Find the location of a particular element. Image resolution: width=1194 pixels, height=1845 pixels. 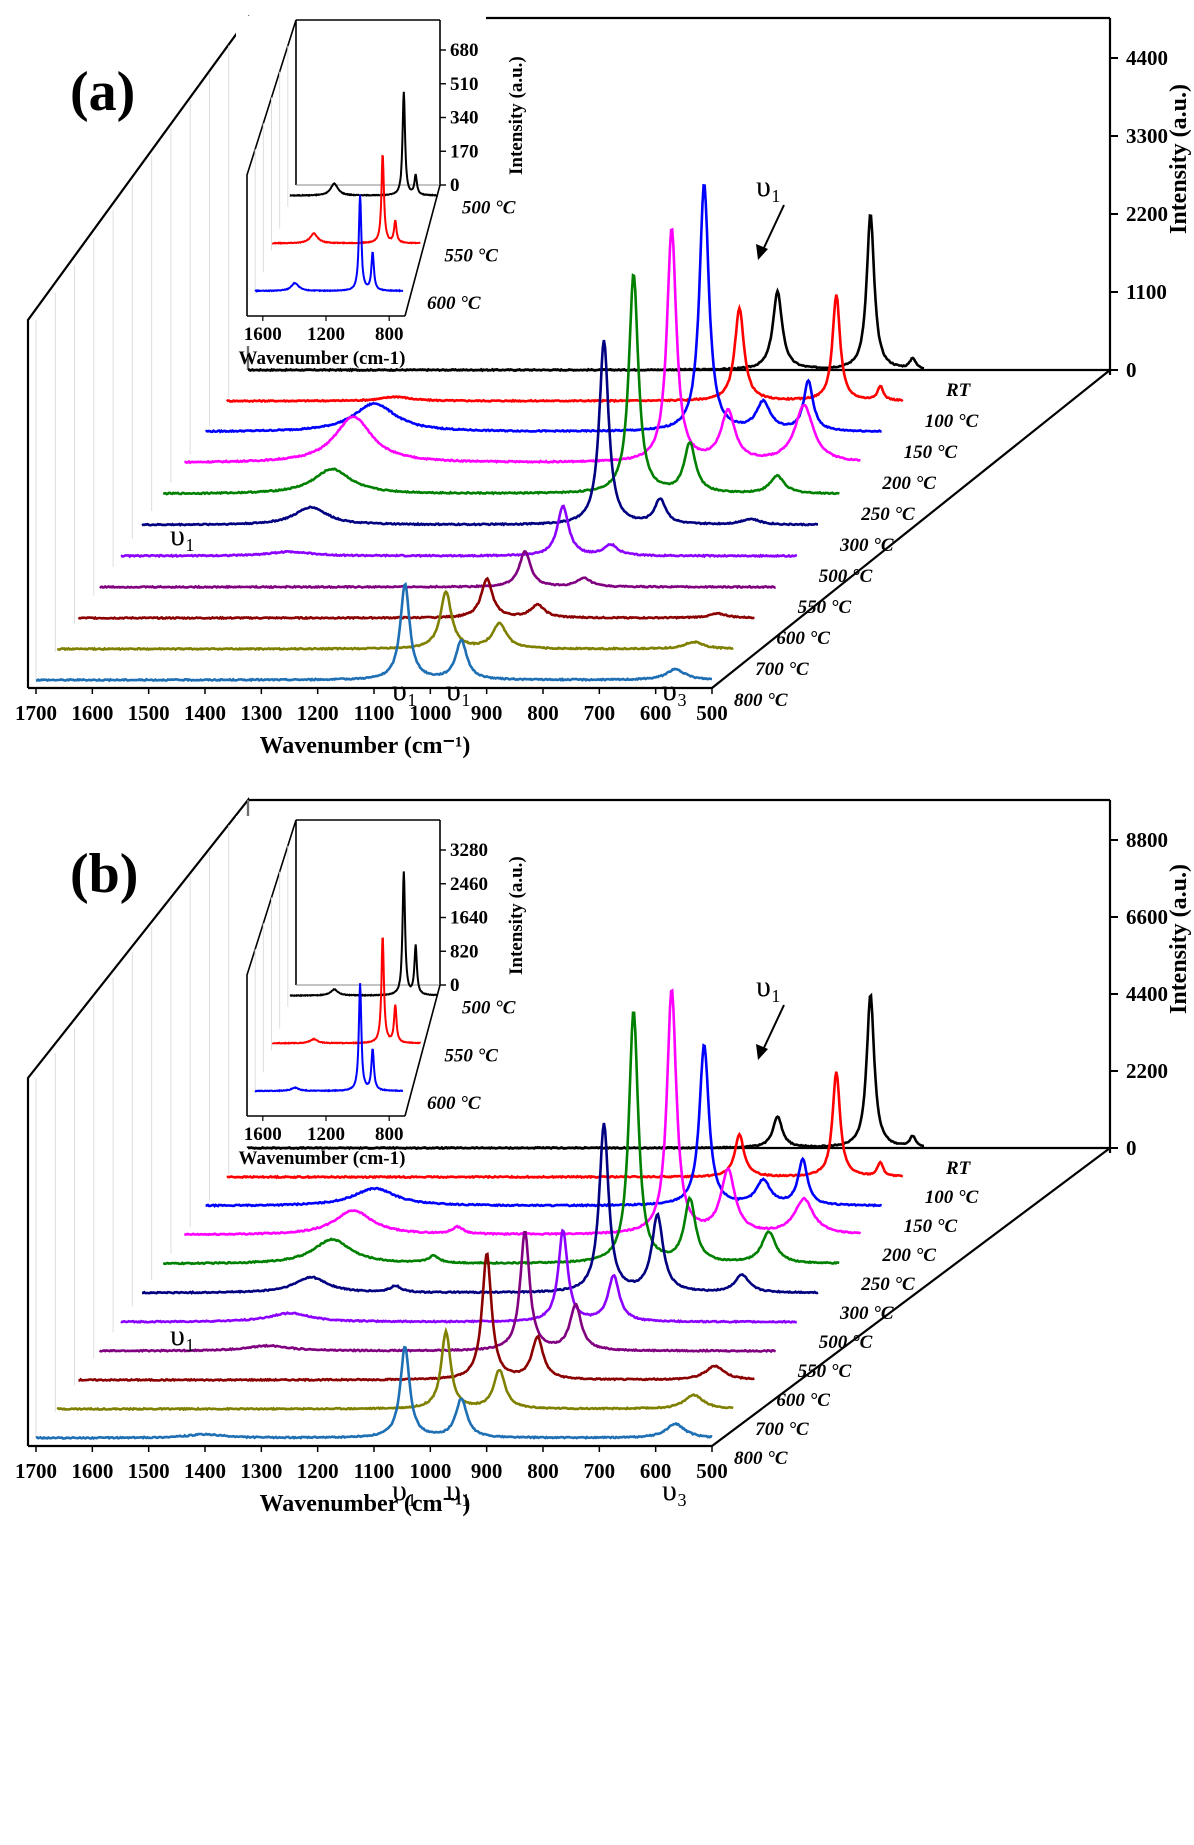

intensity-axis: 0 1100 2200 3300 4400 Intensity (a.u.) is located at coordinates (1151, 214).